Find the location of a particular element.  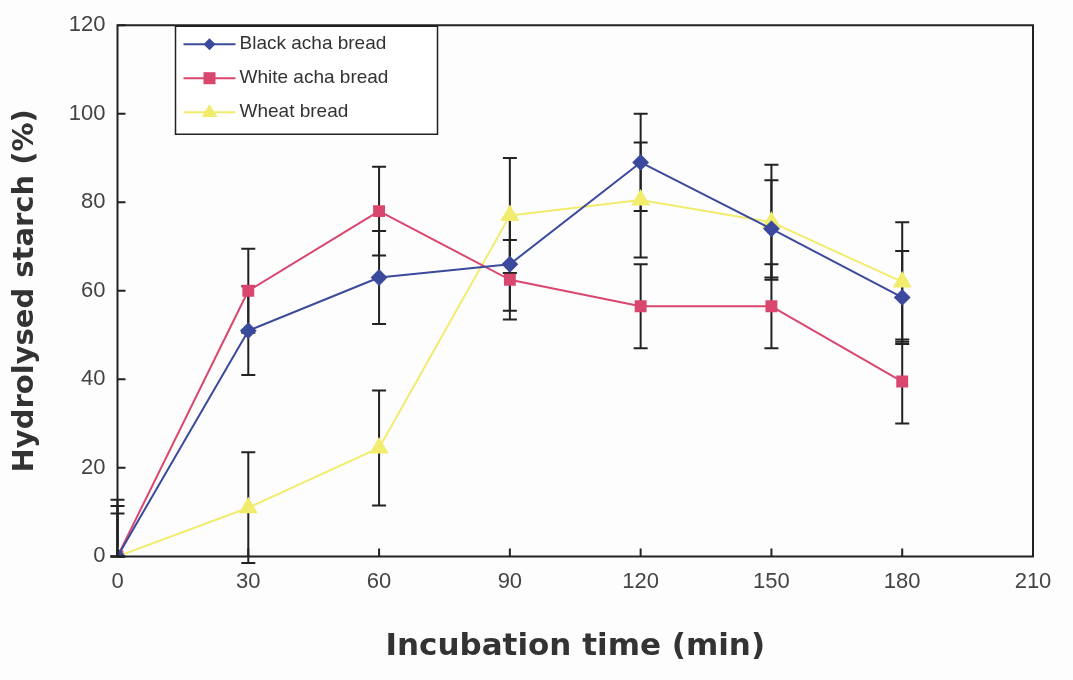

legend-label: Wheat bread is located at coordinates (294, 111).